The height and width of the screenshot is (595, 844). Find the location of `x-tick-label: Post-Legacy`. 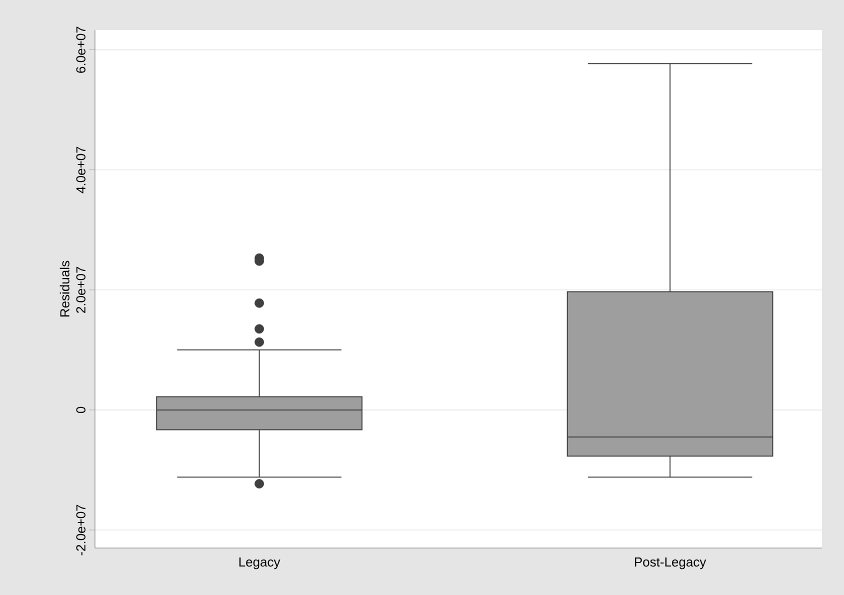

x-tick-label: Post-Legacy is located at coordinates (670, 564).